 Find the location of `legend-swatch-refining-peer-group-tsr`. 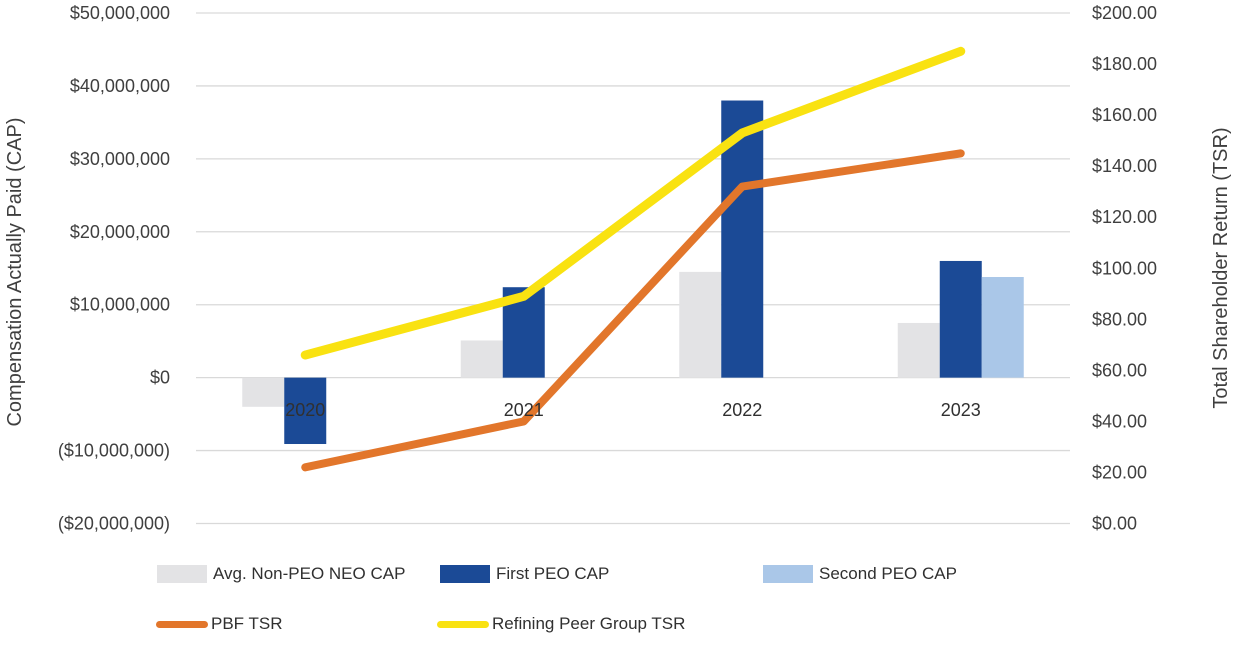

legend-swatch-refining-peer-group-tsr is located at coordinates (463, 624).